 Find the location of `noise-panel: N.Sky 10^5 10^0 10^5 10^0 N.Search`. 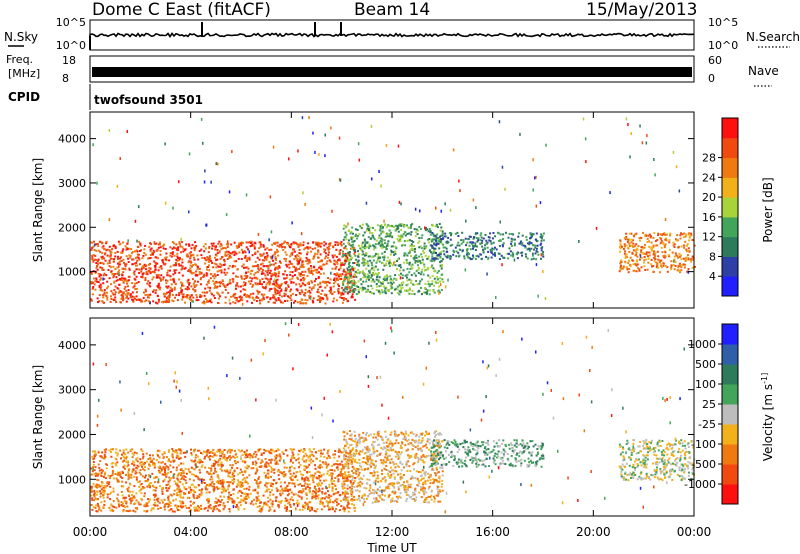

noise-panel: N.Sky 10^5 10^0 10^5 10^0 N.Search is located at coordinates (402, 34).